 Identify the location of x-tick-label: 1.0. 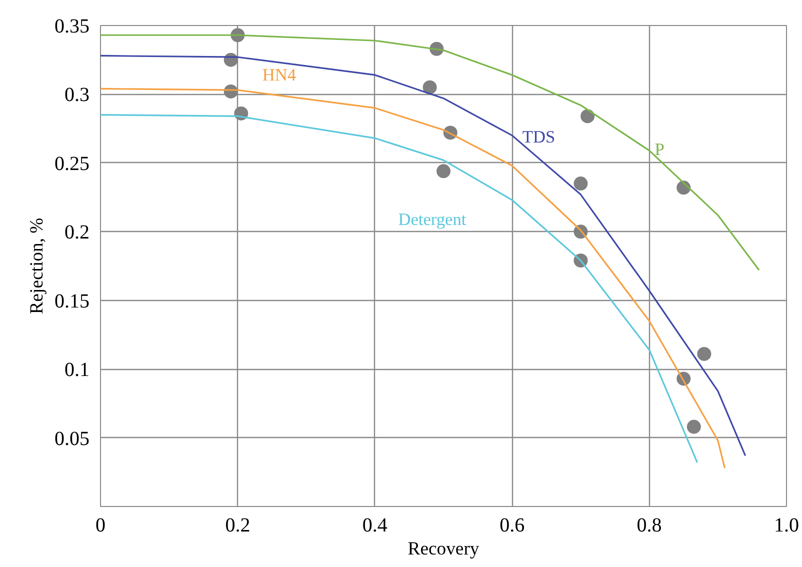
(786, 525).